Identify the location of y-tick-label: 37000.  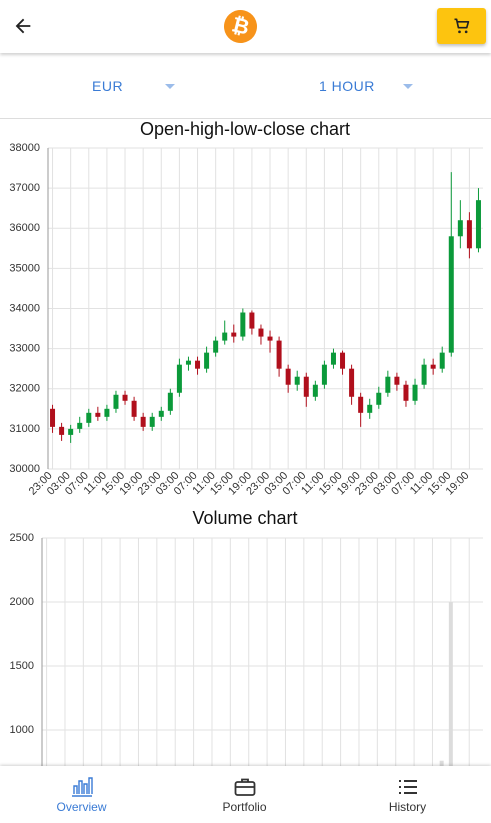
(24, 188).